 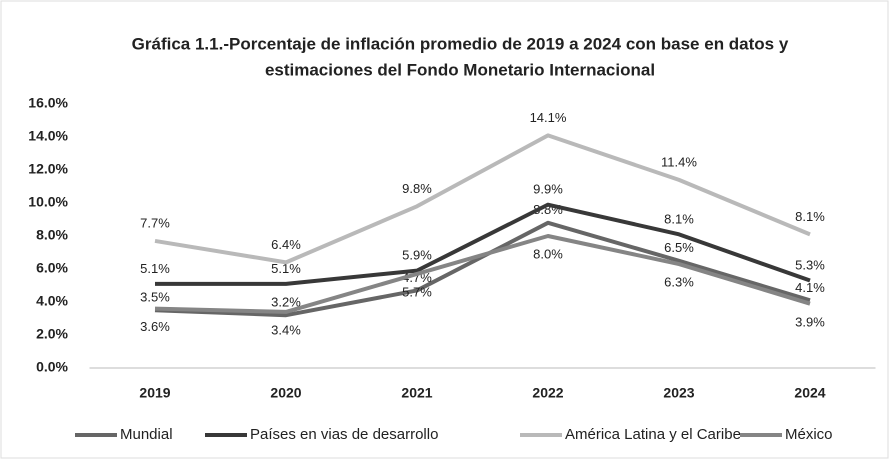 I want to click on legend-label: México, so click(x=809, y=434).